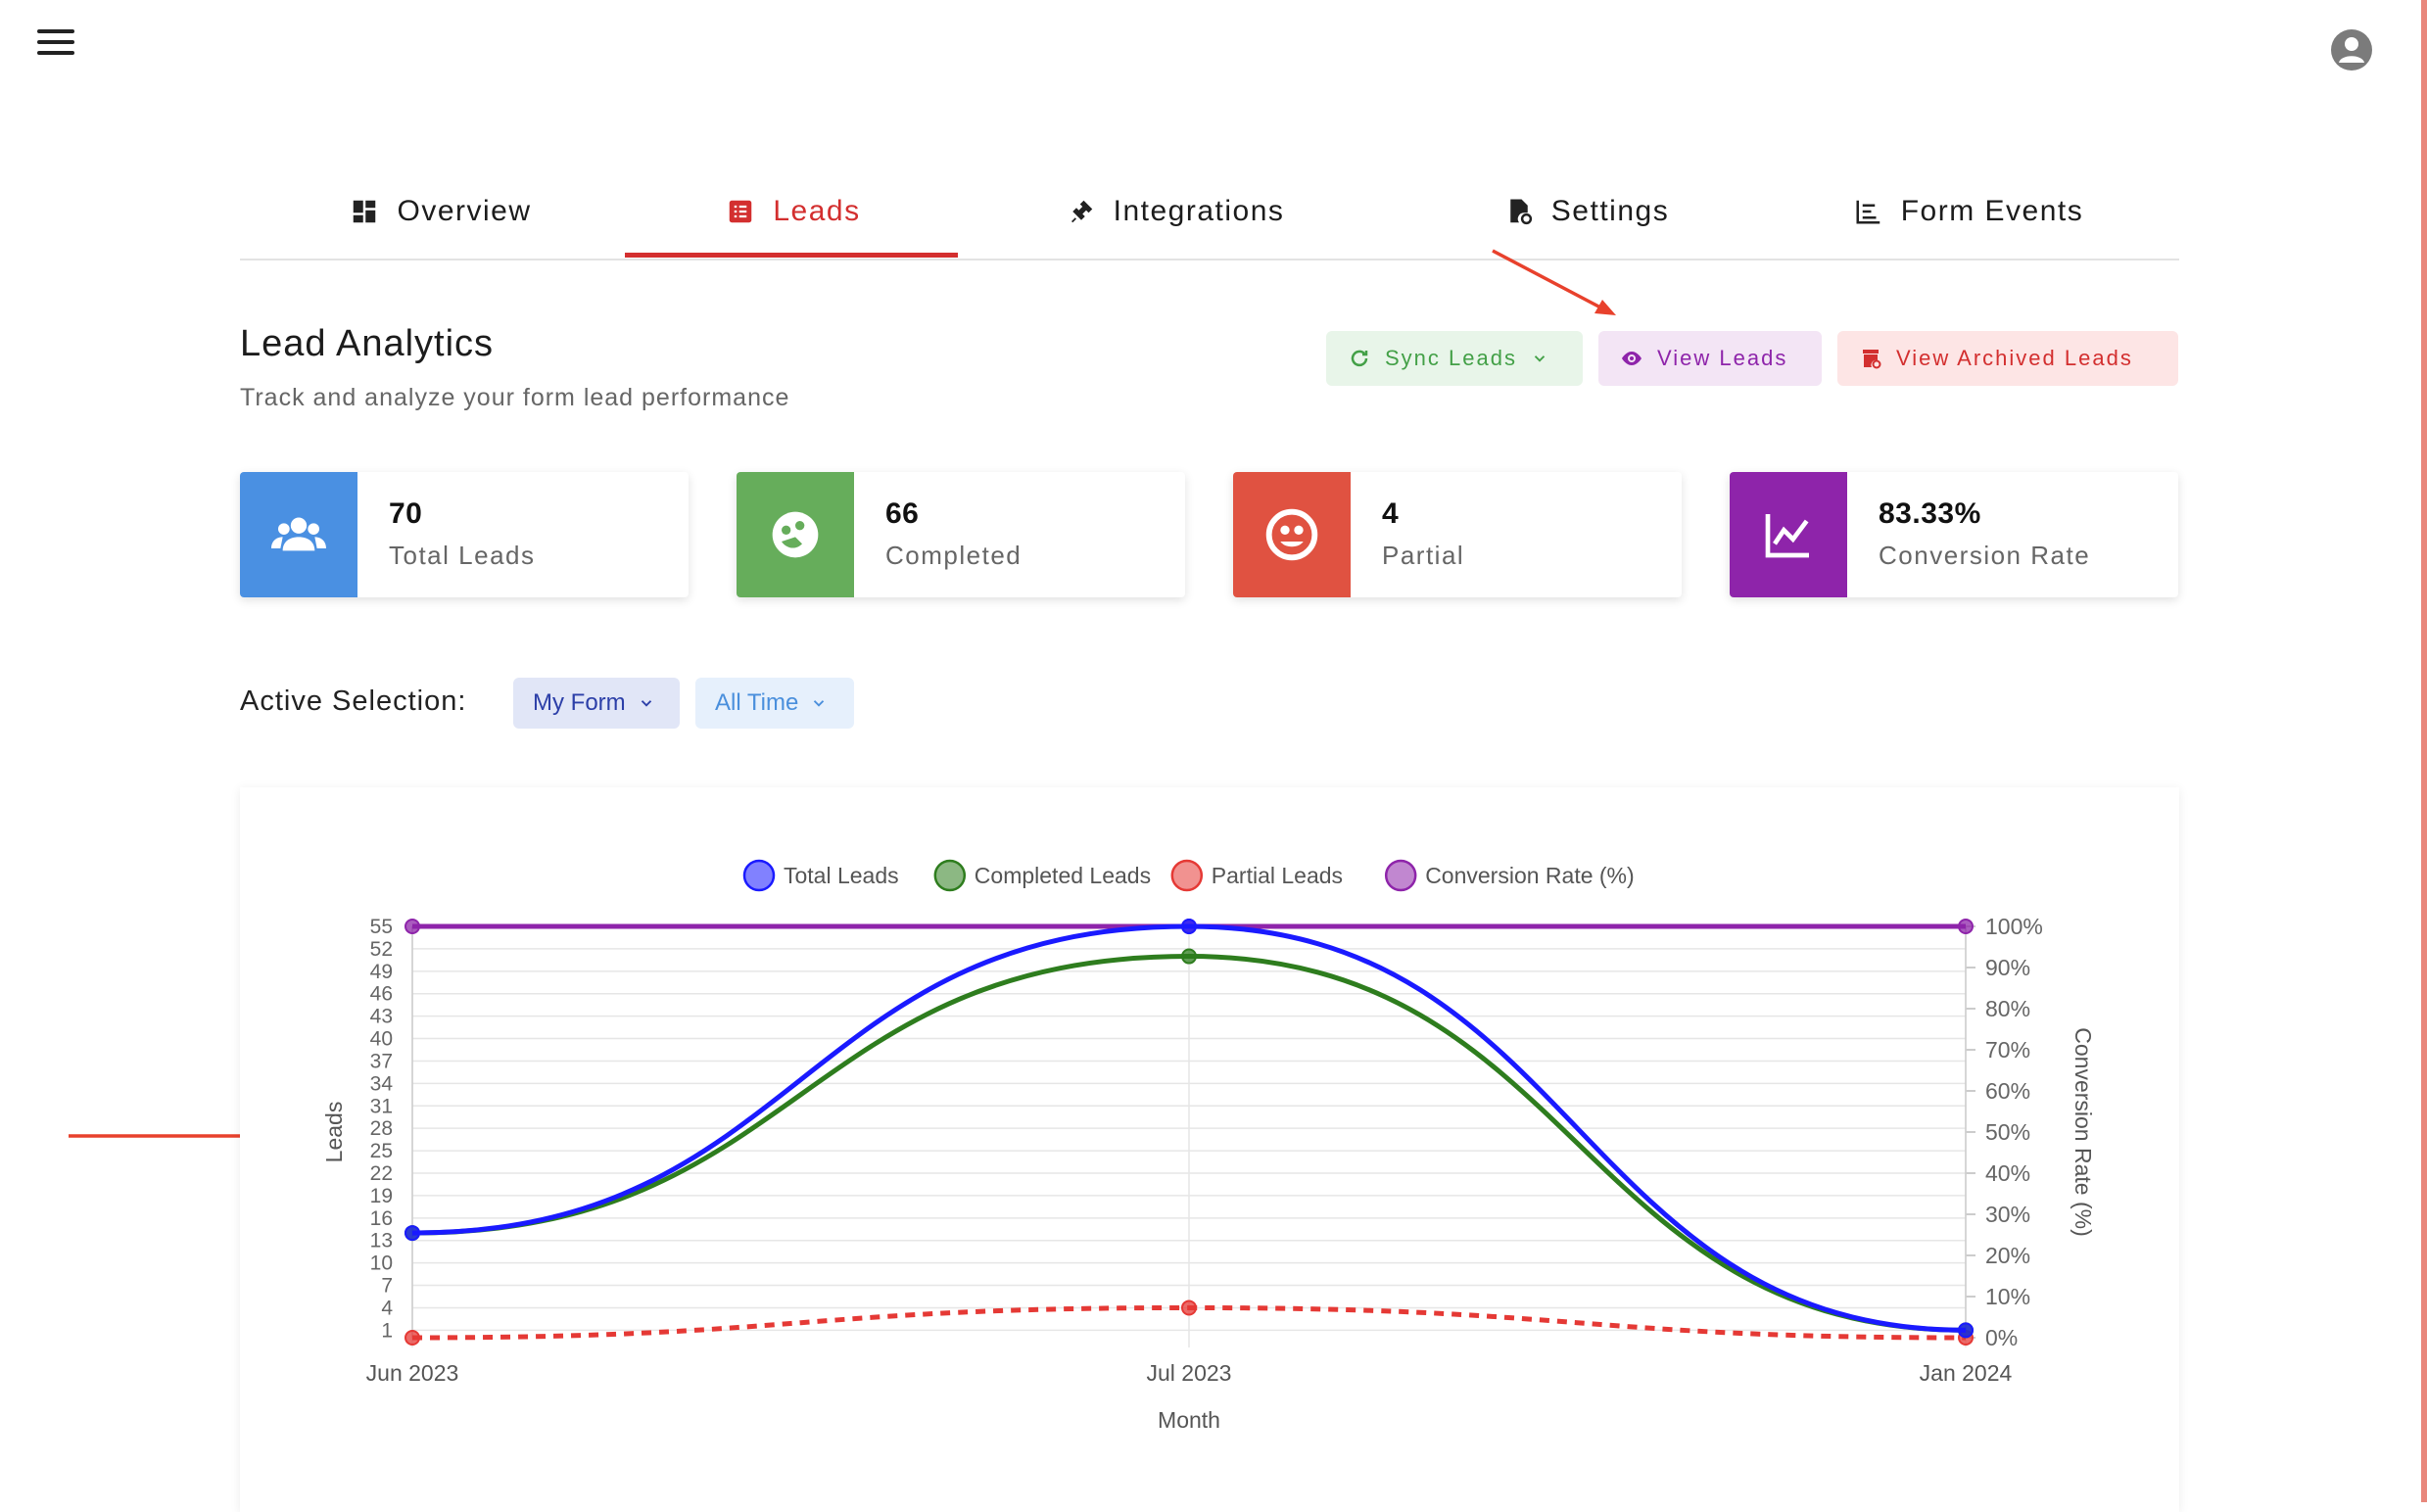  What do you see at coordinates (1930, 513) in the screenshot?
I see `stat-value: 83.33%` at bounding box center [1930, 513].